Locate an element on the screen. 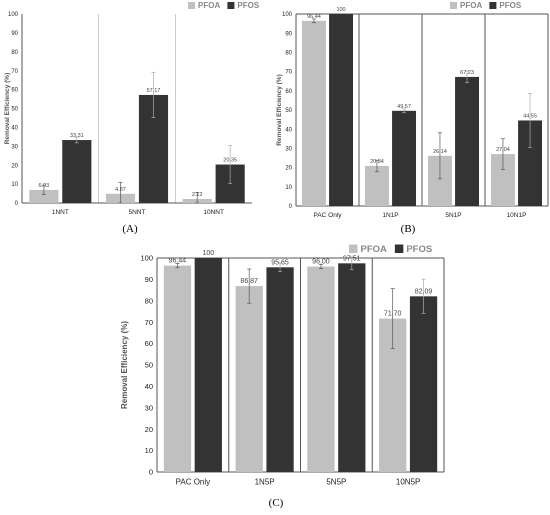  chart-b-ytick-label: 70 is located at coordinates (288, 73).